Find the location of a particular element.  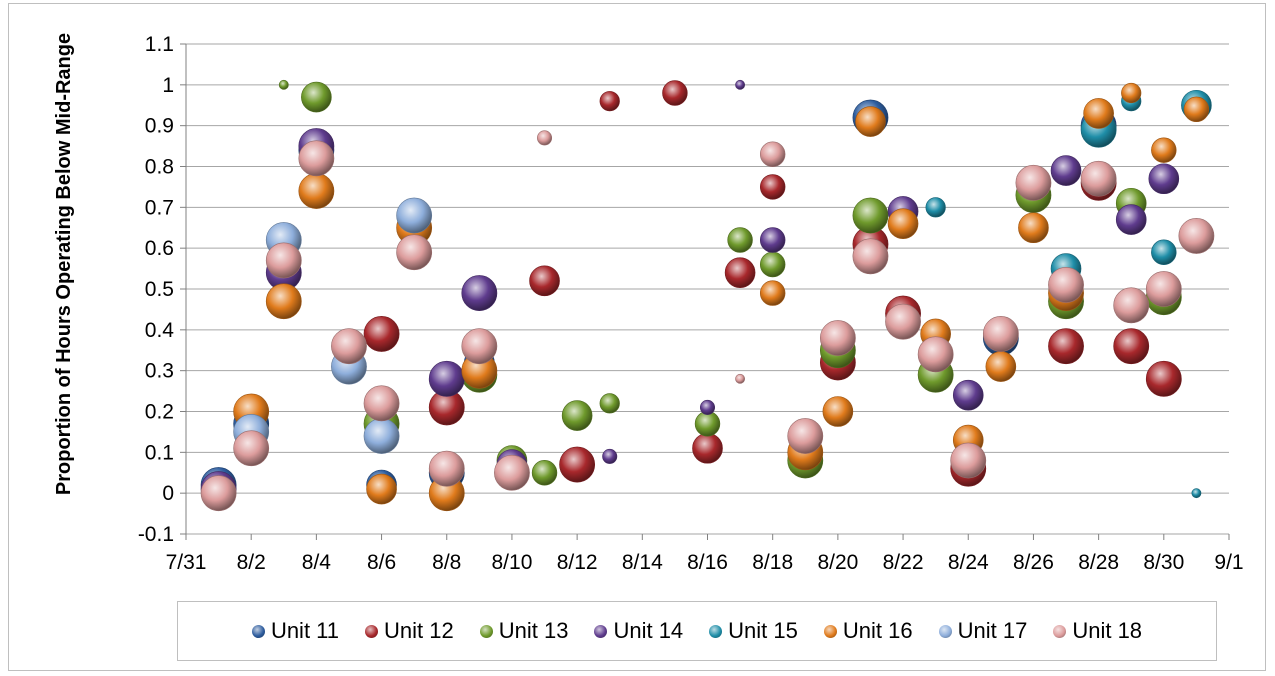

legend-label: Unit 16 is located at coordinates (877, 630).